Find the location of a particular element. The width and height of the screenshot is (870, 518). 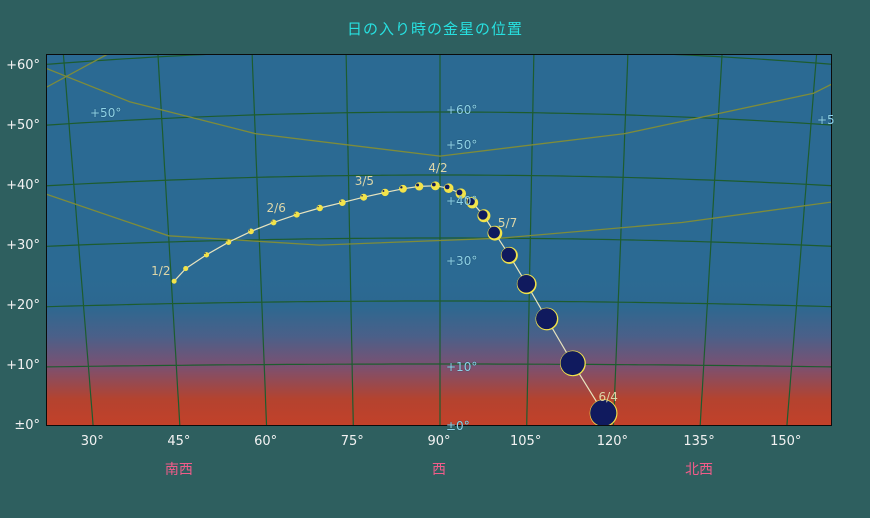

y-axis-tick-label: +20° is located at coordinates (23, 305).